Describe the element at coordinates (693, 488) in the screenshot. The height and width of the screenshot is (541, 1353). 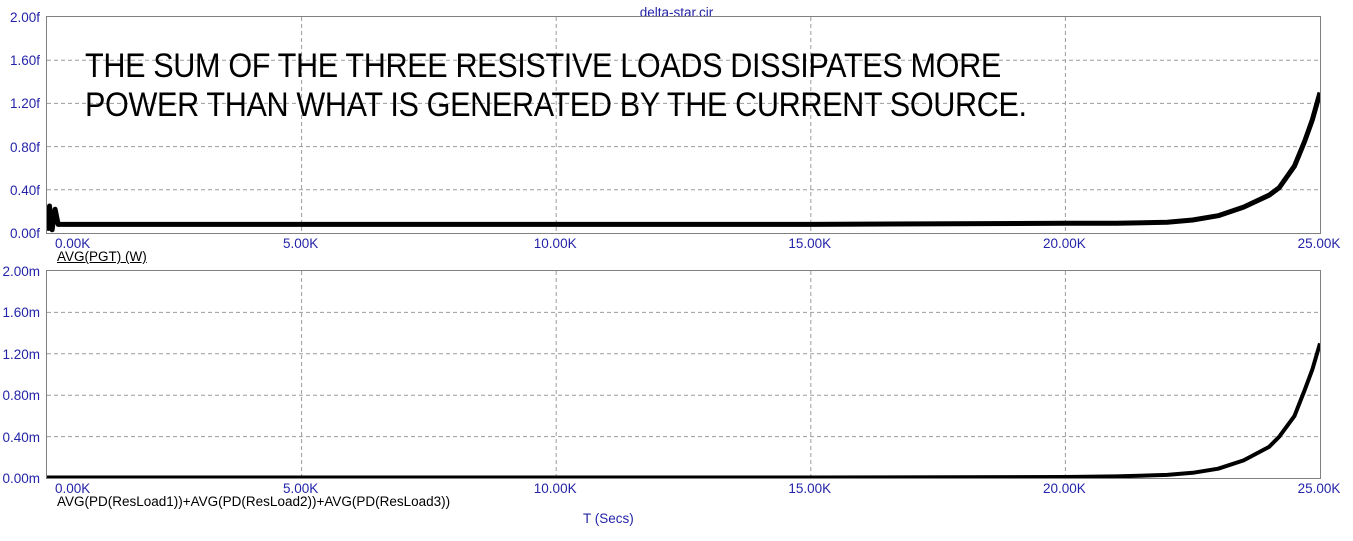
I see `x-axis-labels-bottom-chart: 0.00K 5.00K 10.00K 15.00K 20.00K 25.00K` at that location.